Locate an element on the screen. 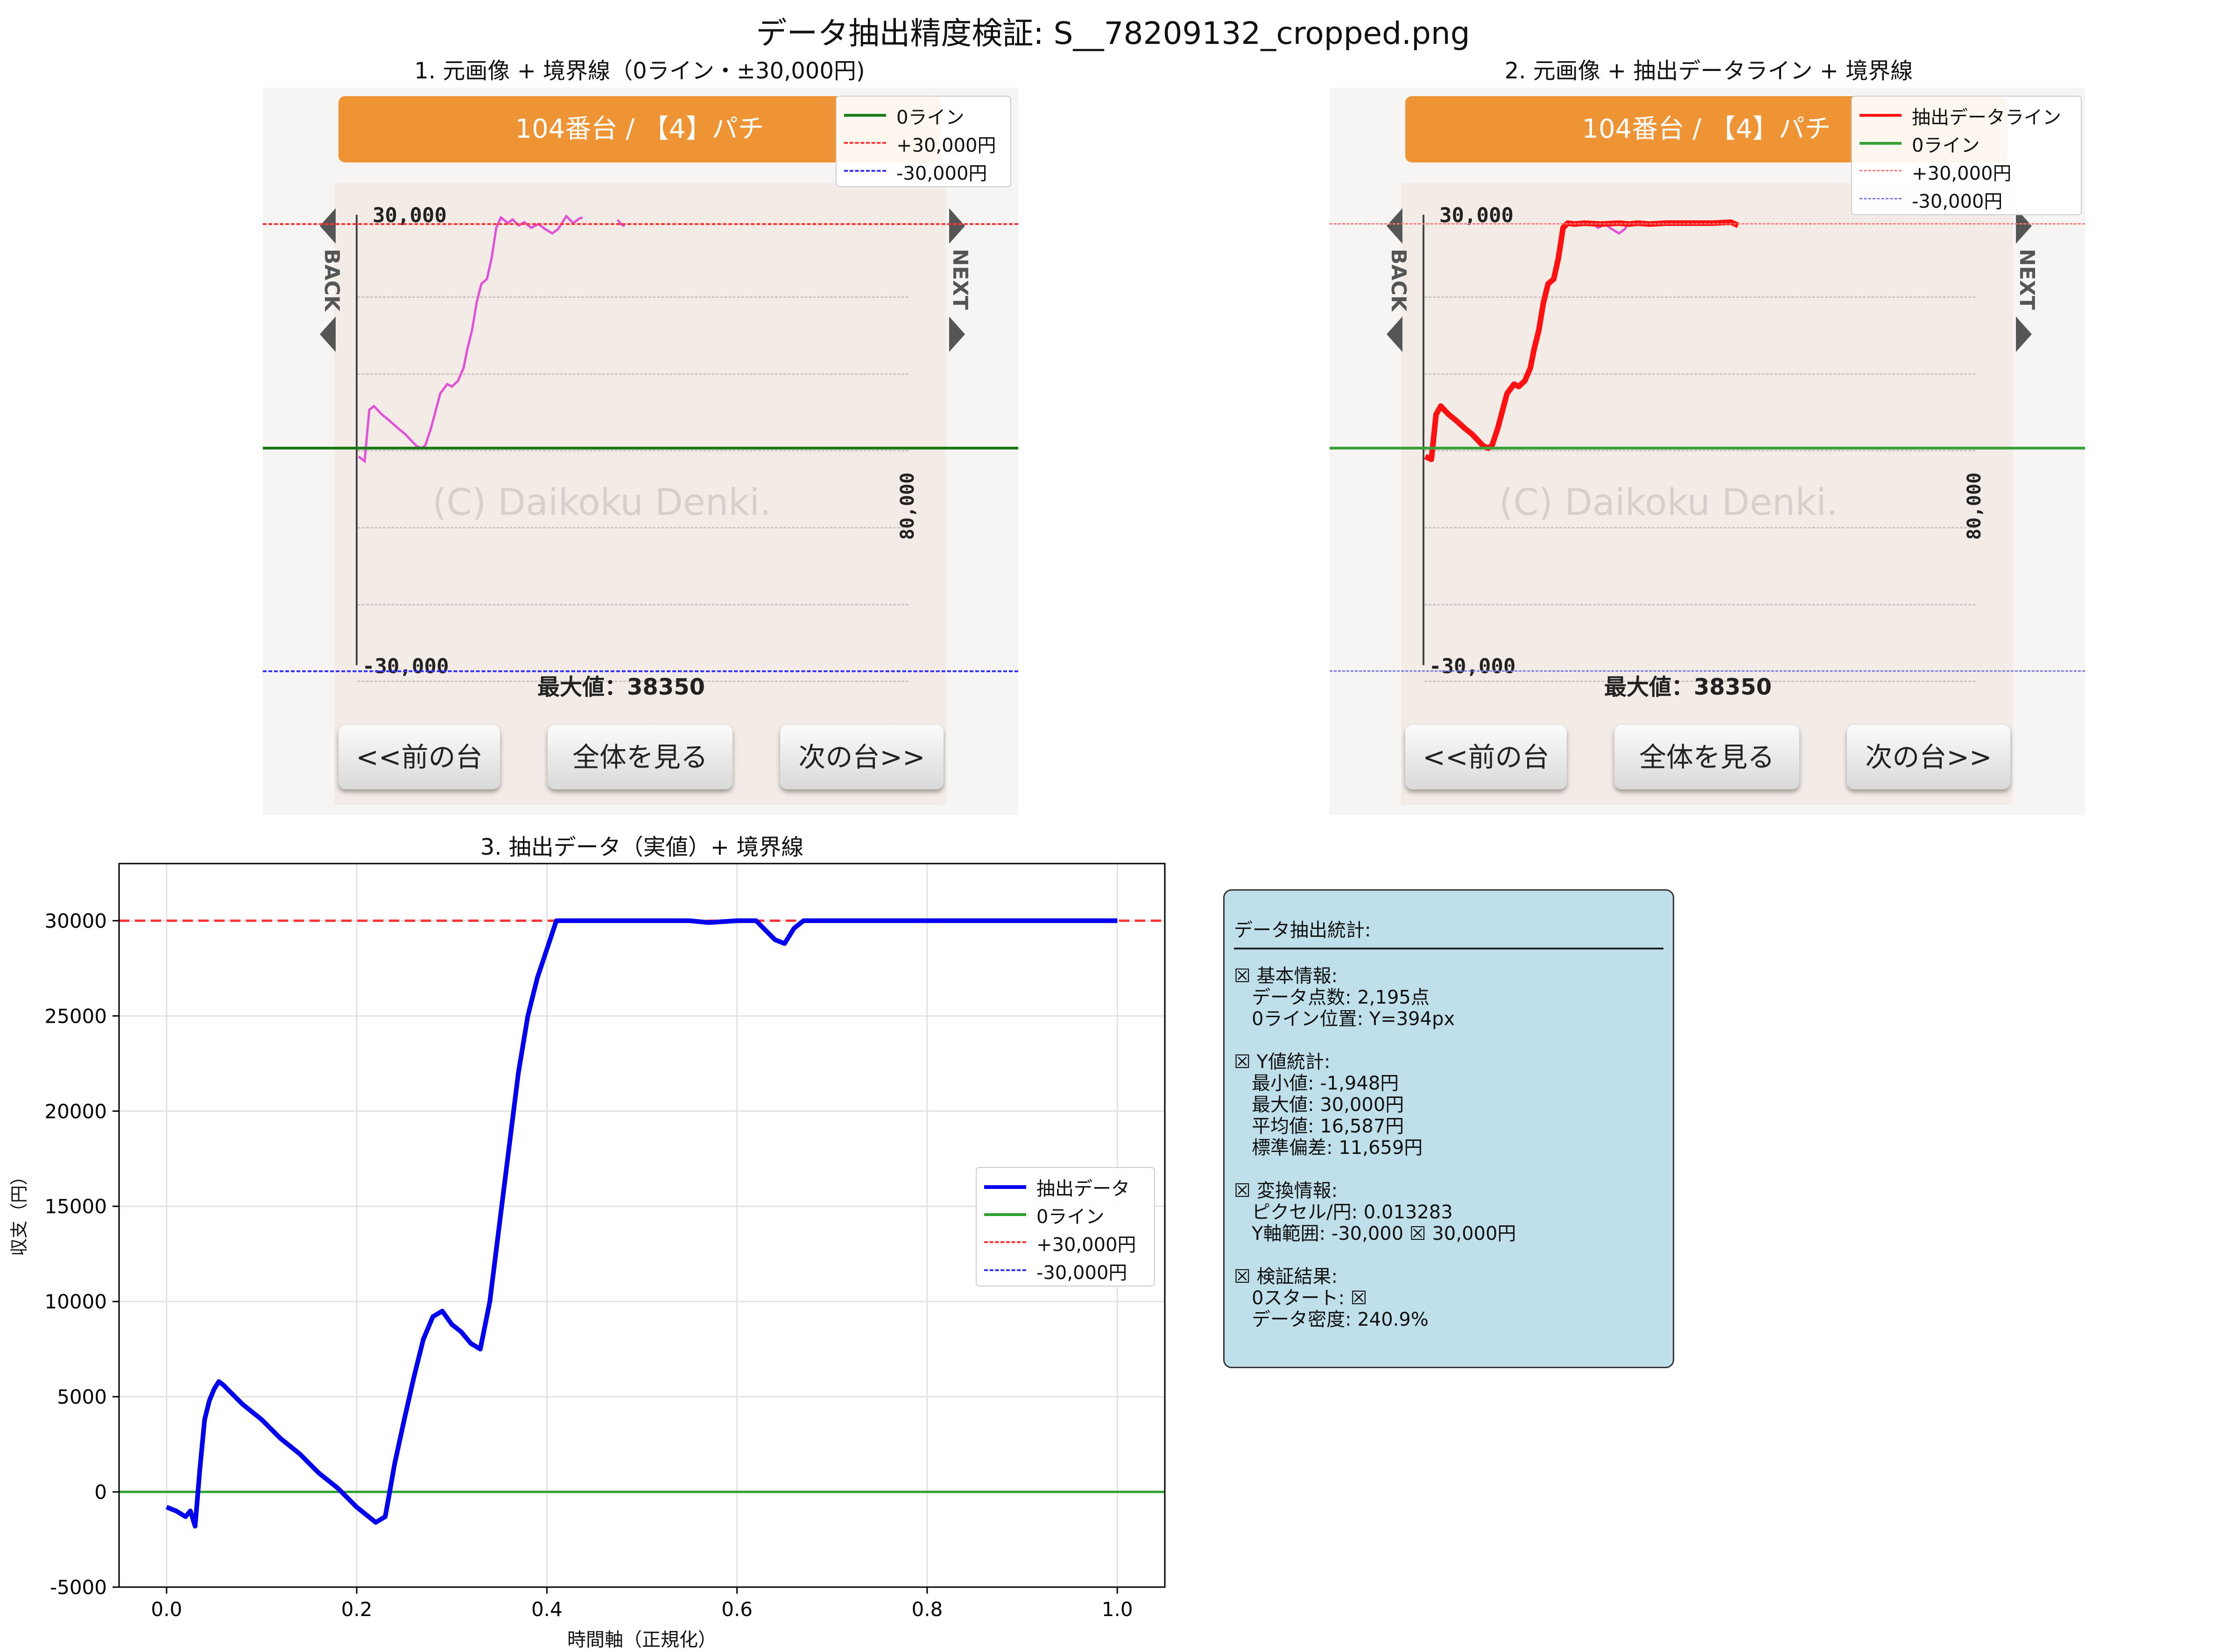 This screenshot has height=1652, width=2226. panel3-ylabel: 収支（円） is located at coordinates (19, 1212).